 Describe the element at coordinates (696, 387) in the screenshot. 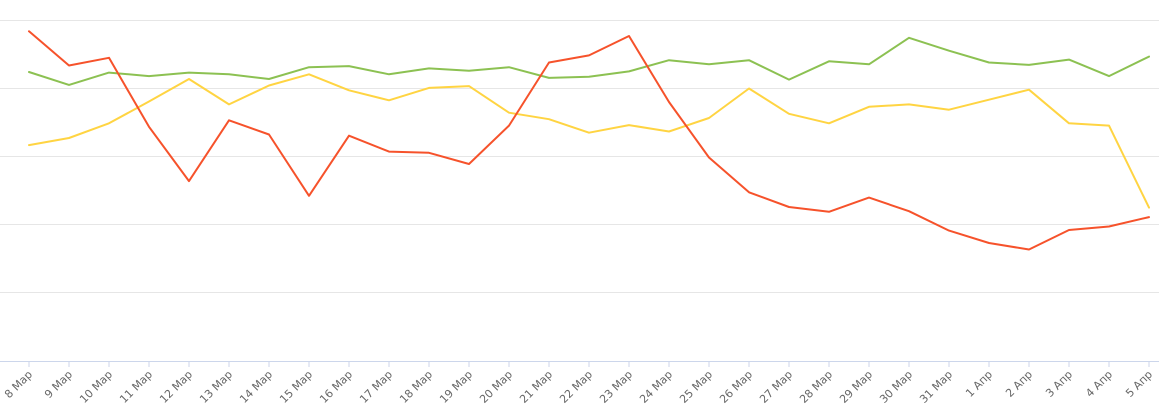

I see `x-tick-label: 25 Мар` at that location.